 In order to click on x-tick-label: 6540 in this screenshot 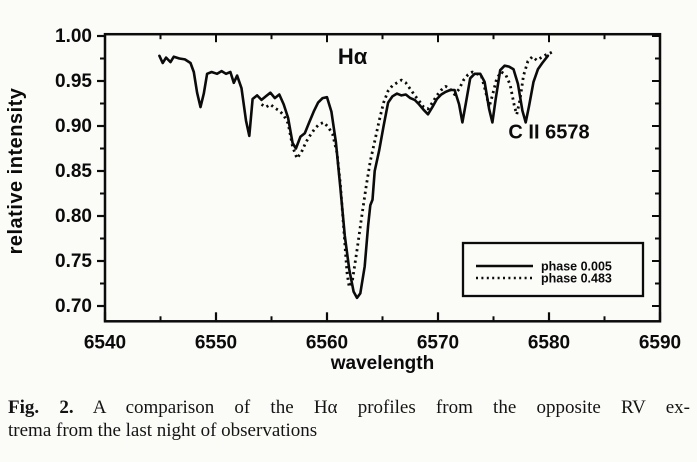, I will do `click(105, 342)`.